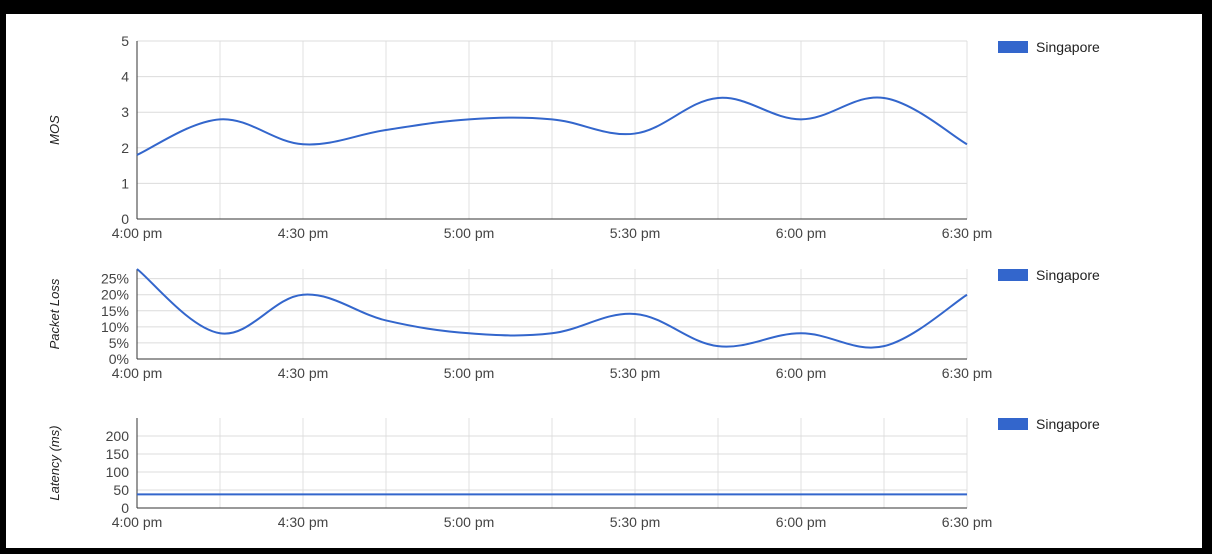 This screenshot has height=554, width=1212. I want to click on y-axis-title: Packet Loss, so click(54, 313).